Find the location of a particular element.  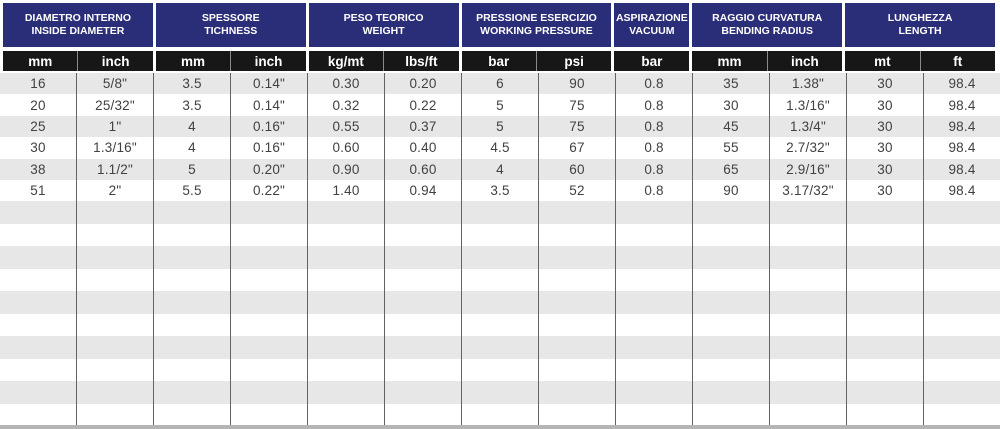

header-title-it: PRESSIONE ESERCIZIO is located at coordinates (536, 18).